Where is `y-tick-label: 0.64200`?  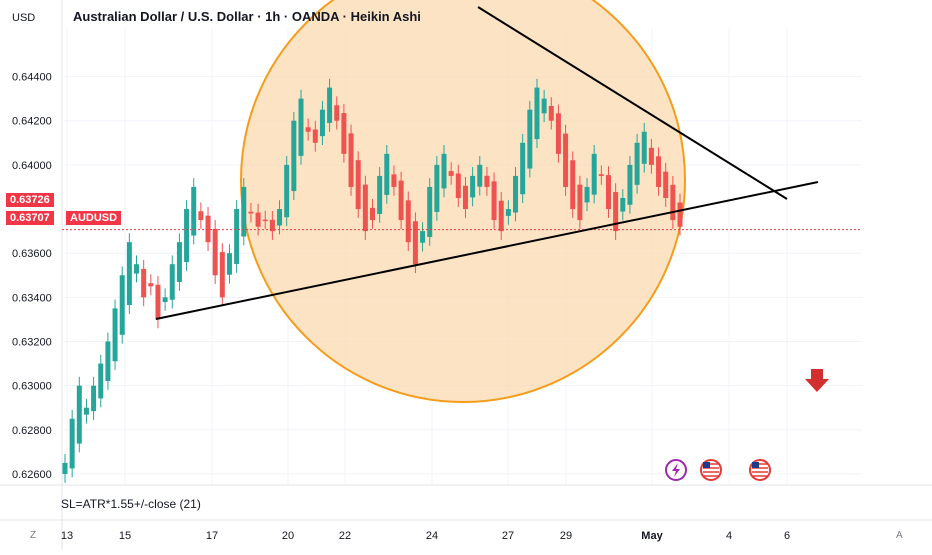 y-tick-label: 0.64200 is located at coordinates (32, 122).